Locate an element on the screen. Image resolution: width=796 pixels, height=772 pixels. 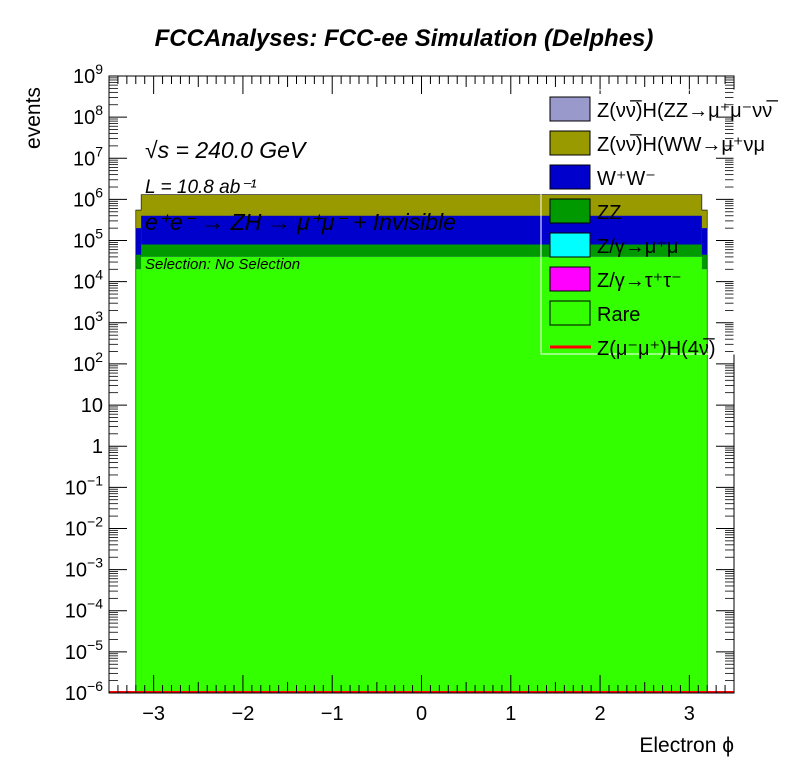
y-tick-label: 10² is located at coordinates (88, 362).